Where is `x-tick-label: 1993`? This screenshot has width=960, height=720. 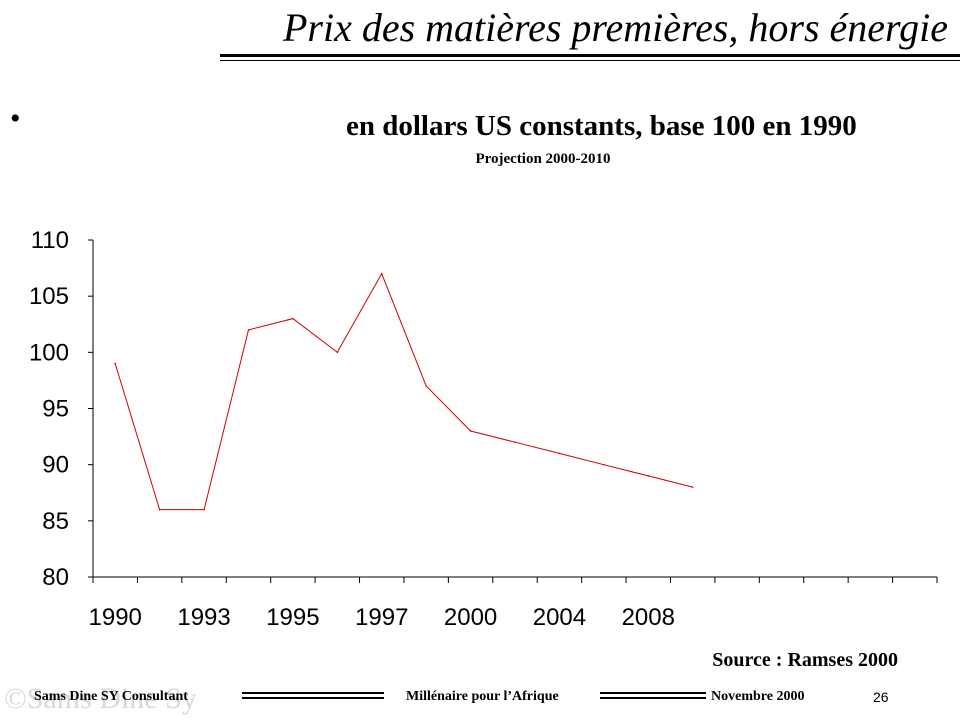 x-tick-label: 1993 is located at coordinates (203, 617).